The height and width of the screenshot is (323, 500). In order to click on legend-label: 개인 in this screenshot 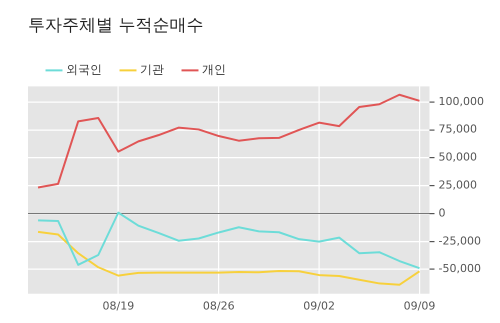, I will do `click(214, 69)`.